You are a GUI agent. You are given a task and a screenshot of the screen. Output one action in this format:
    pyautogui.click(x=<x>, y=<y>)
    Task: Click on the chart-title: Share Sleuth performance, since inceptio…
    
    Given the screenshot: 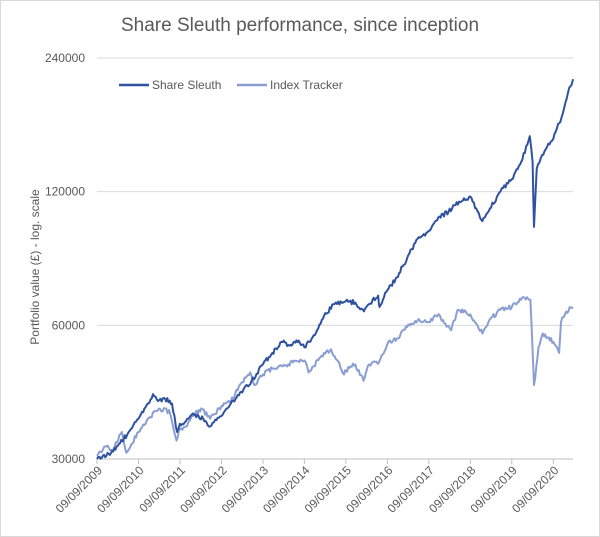 What is the action you would take?
    pyautogui.click(x=300, y=25)
    